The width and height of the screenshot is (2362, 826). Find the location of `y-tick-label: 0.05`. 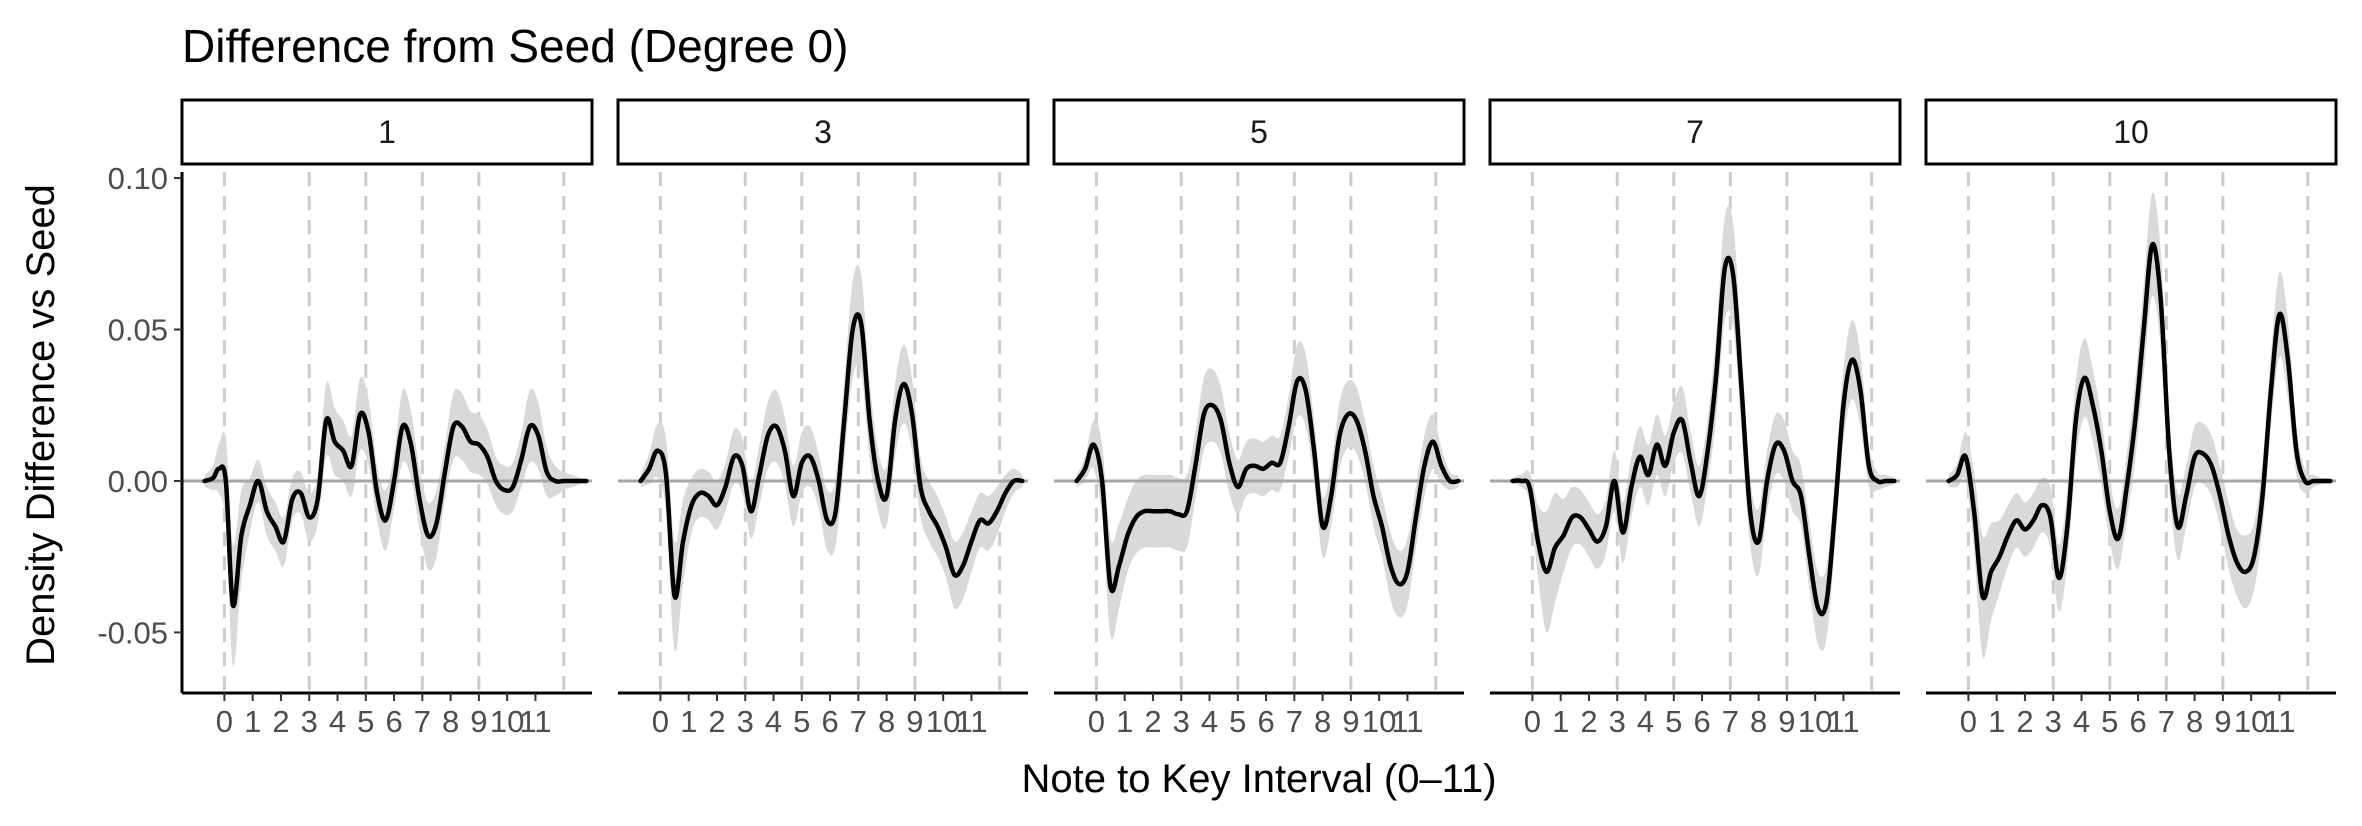

y-tick-label: 0.05 is located at coordinates (138, 330).